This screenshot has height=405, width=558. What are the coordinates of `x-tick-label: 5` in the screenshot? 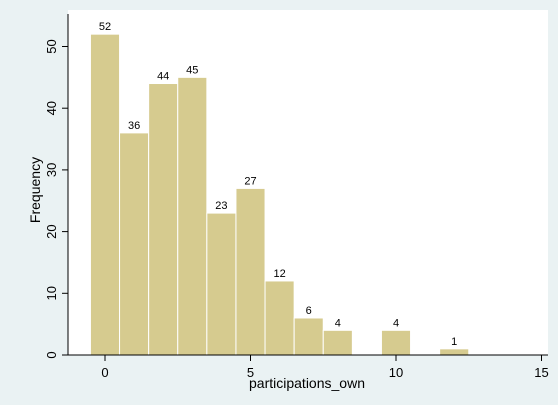 It's located at (250, 372).